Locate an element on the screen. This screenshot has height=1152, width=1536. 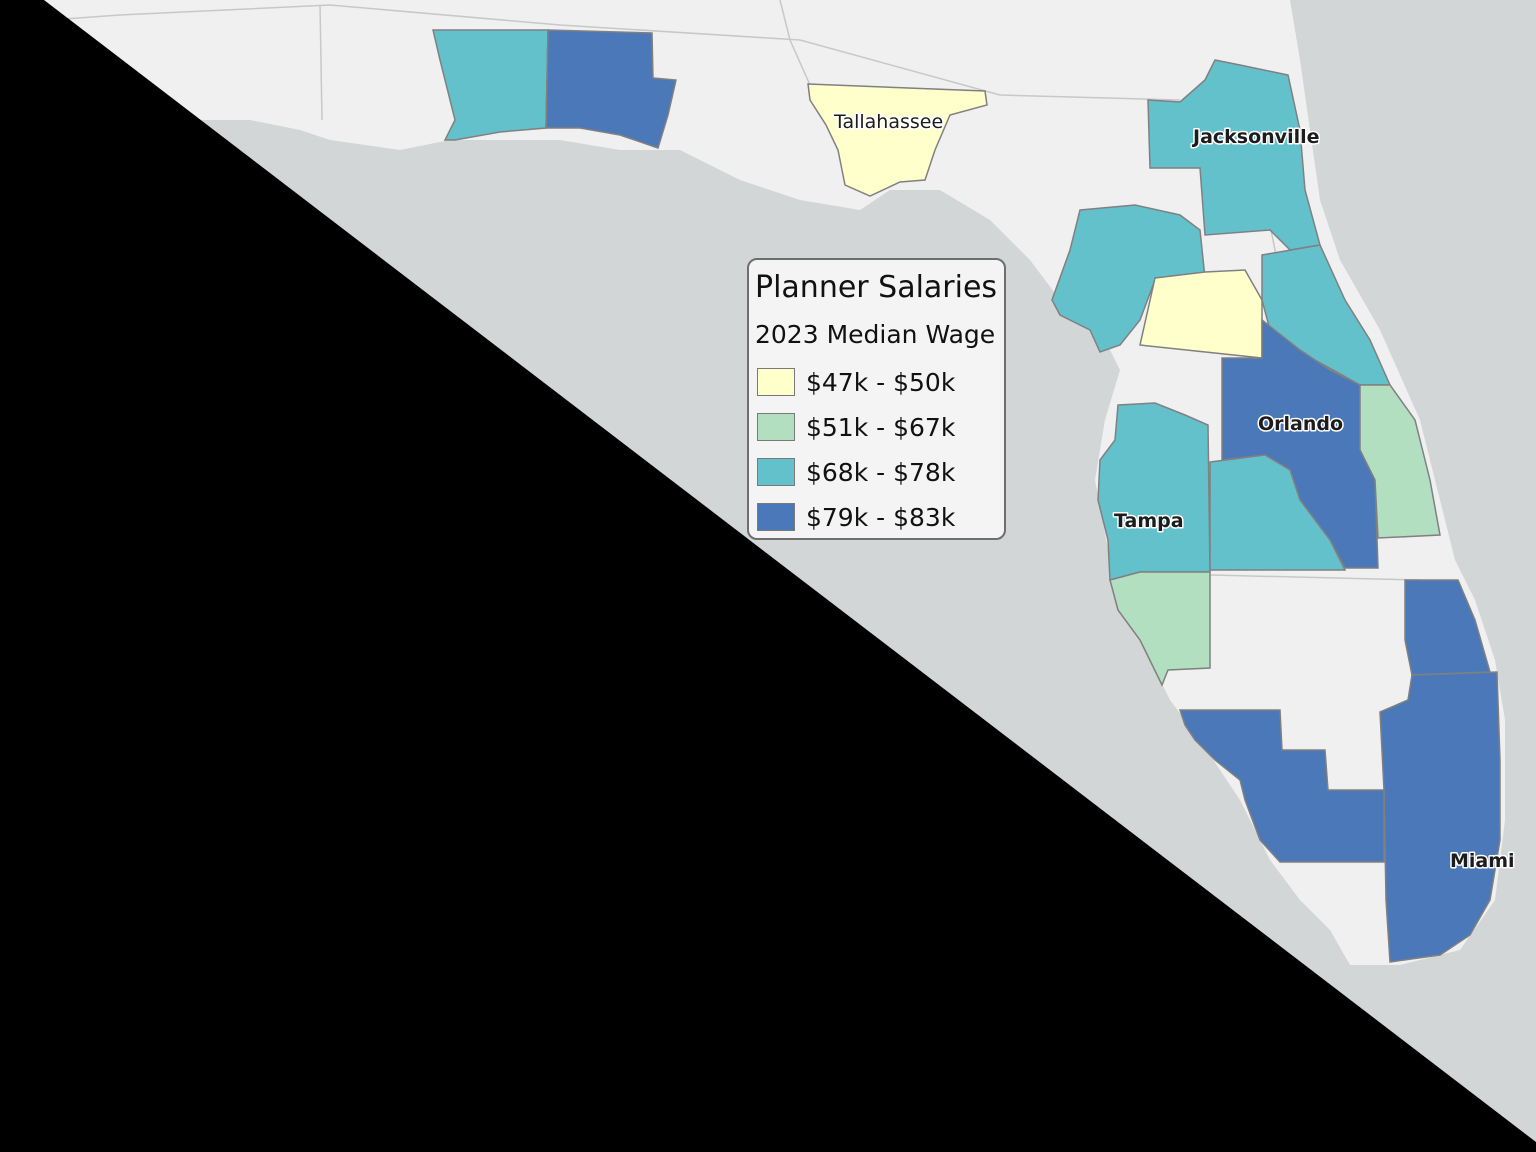
county-duval is located at coordinates (1234, 155).